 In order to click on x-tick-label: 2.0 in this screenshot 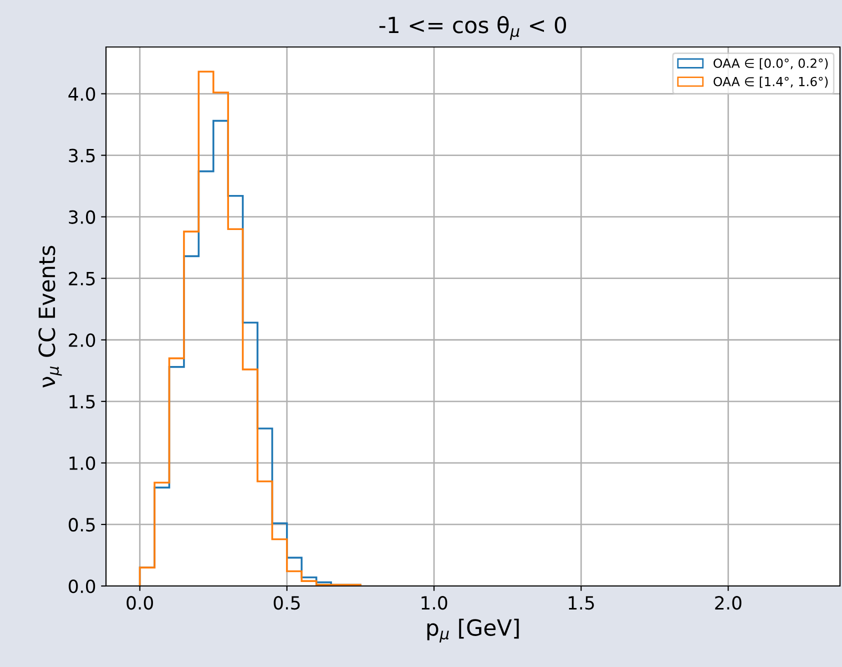, I will do `click(728, 603)`.